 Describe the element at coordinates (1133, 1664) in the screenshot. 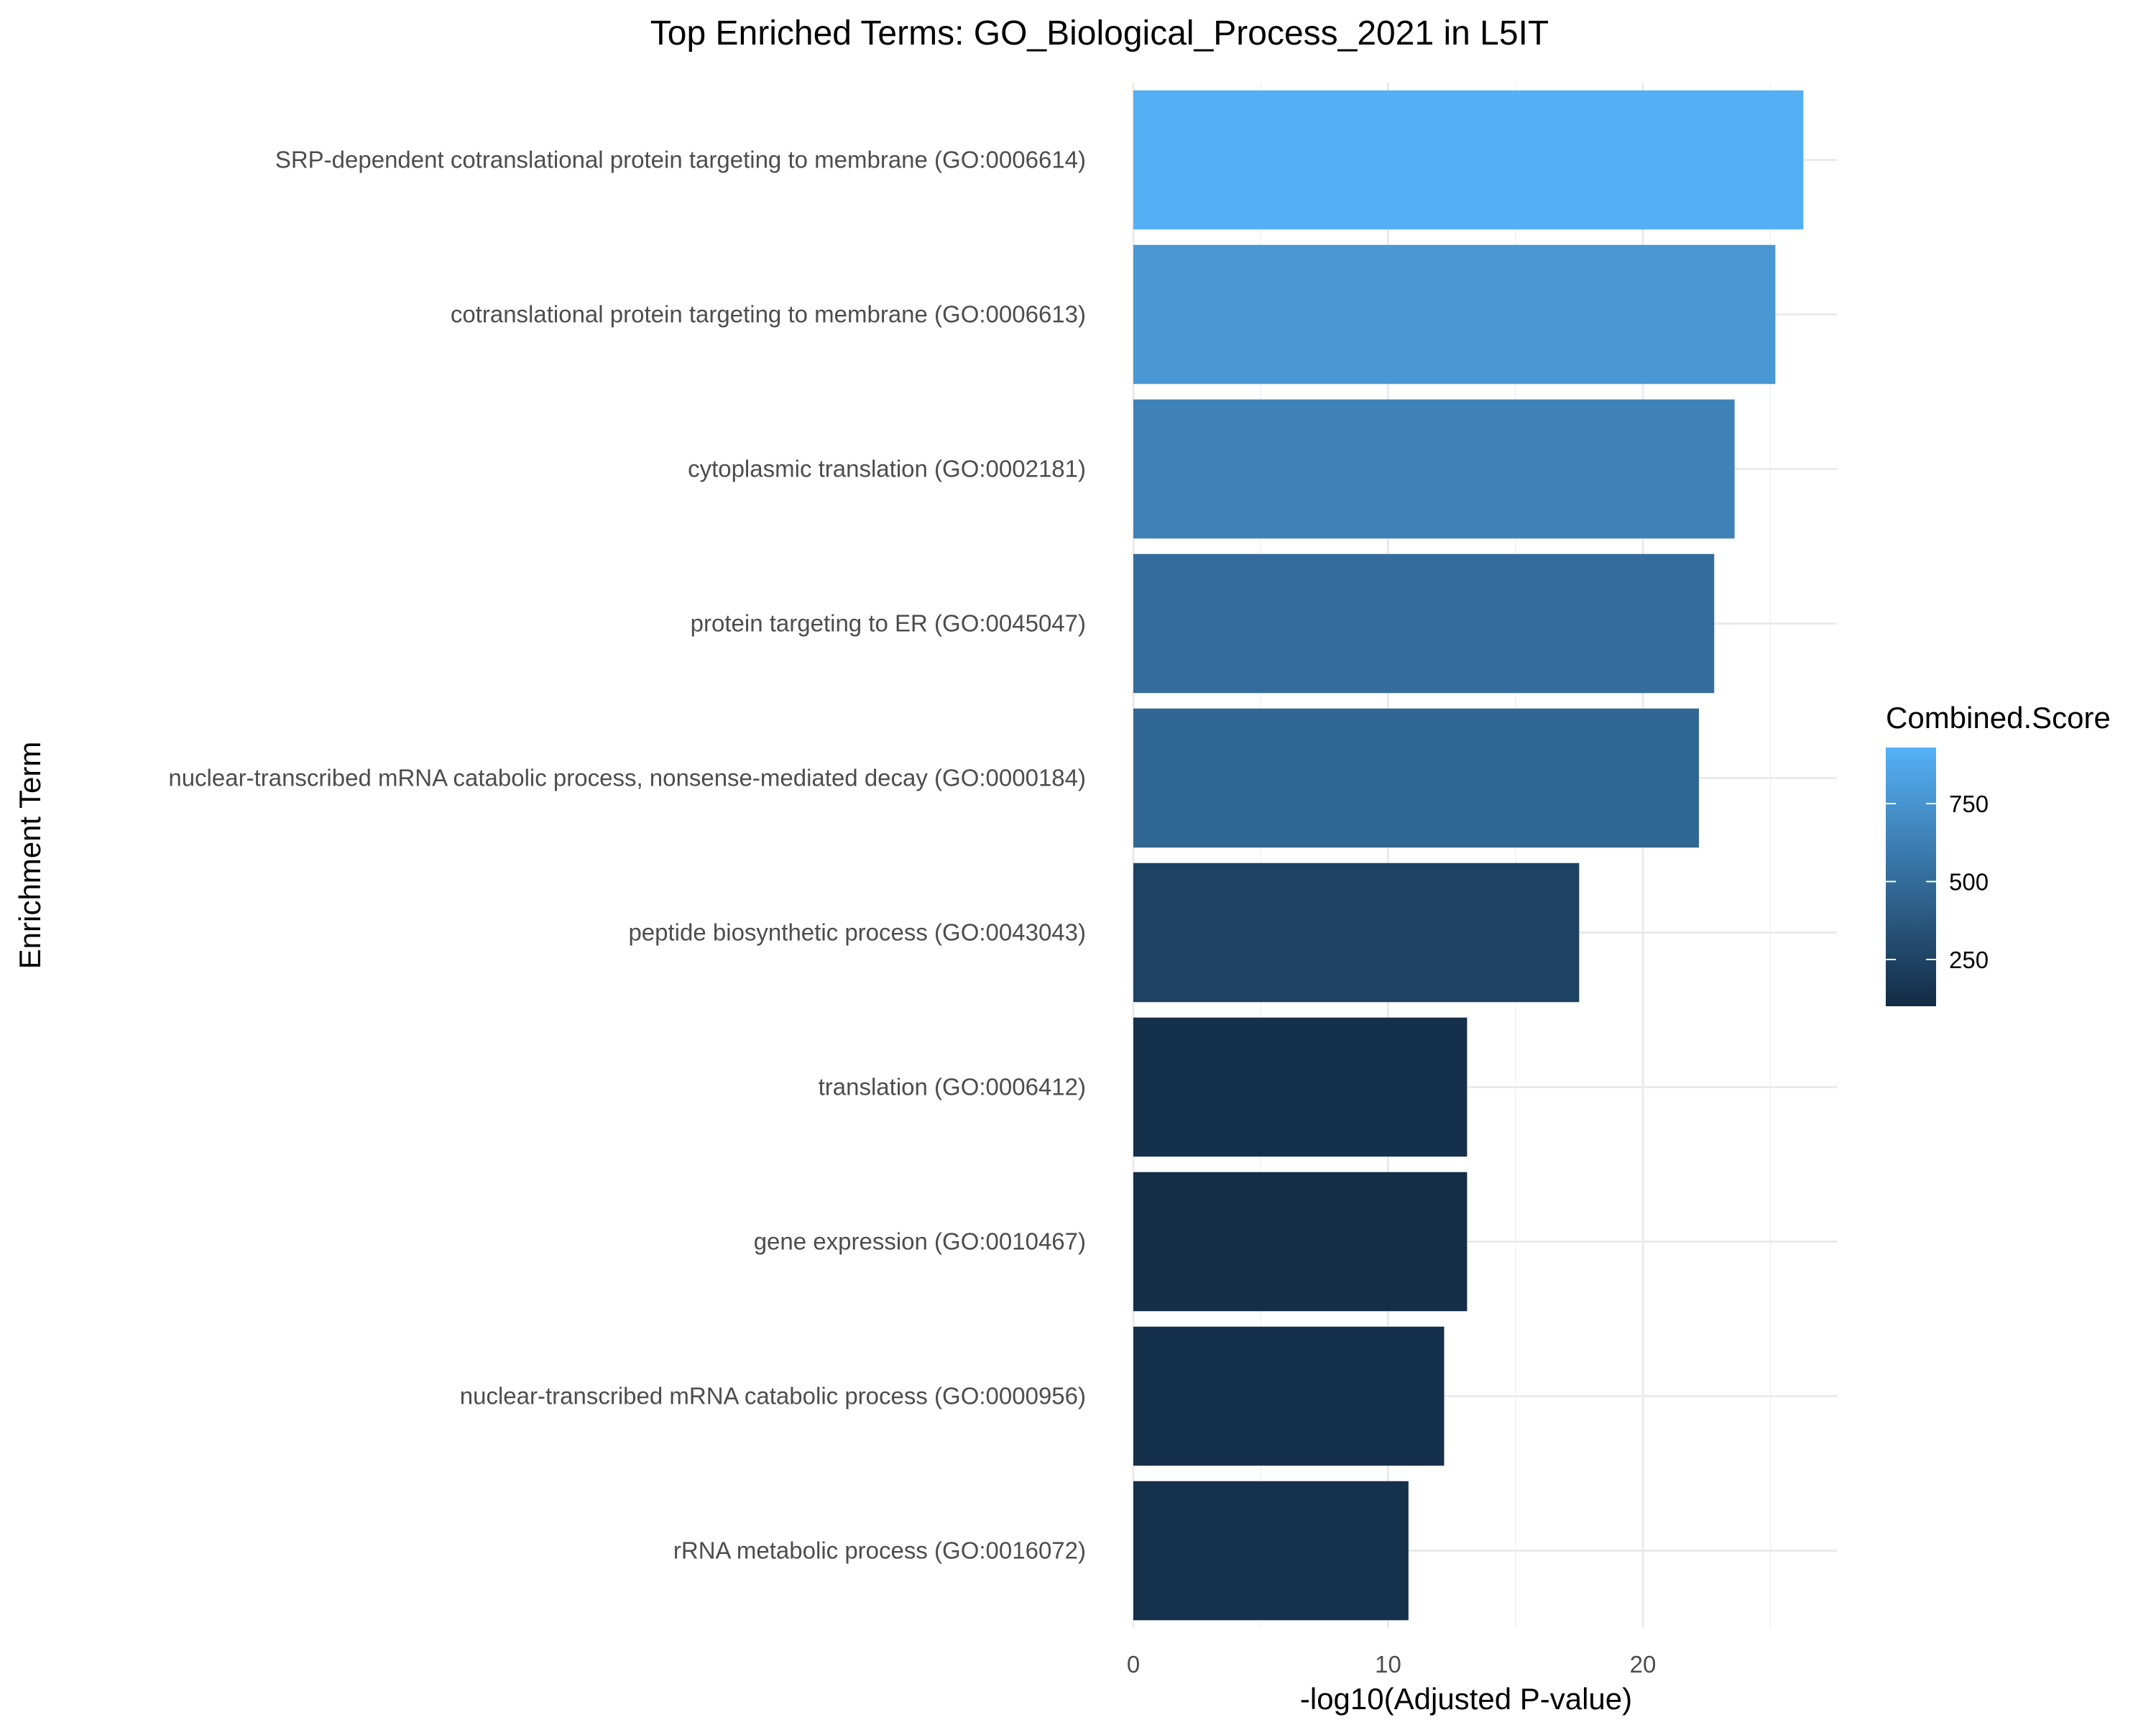

I see `x-tick-label: 0` at that location.